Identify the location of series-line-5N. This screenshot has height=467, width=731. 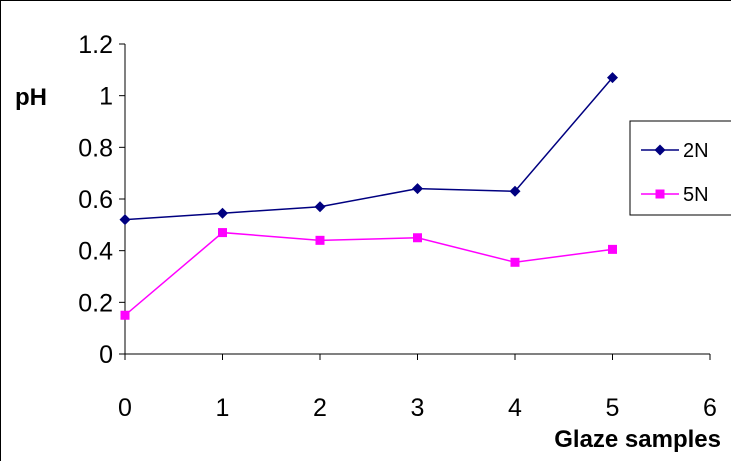
(368, 273).